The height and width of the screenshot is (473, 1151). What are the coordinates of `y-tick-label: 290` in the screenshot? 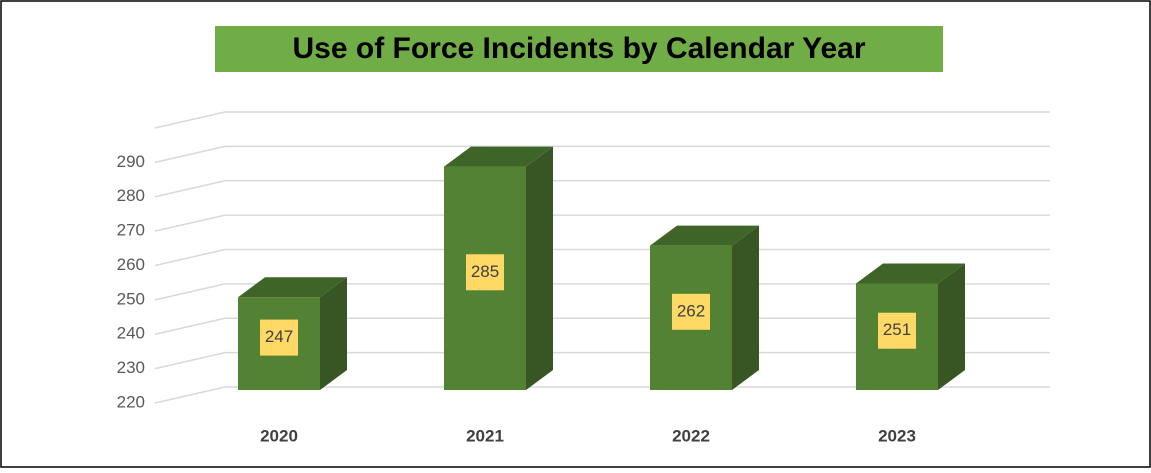 It's located at (131, 161).